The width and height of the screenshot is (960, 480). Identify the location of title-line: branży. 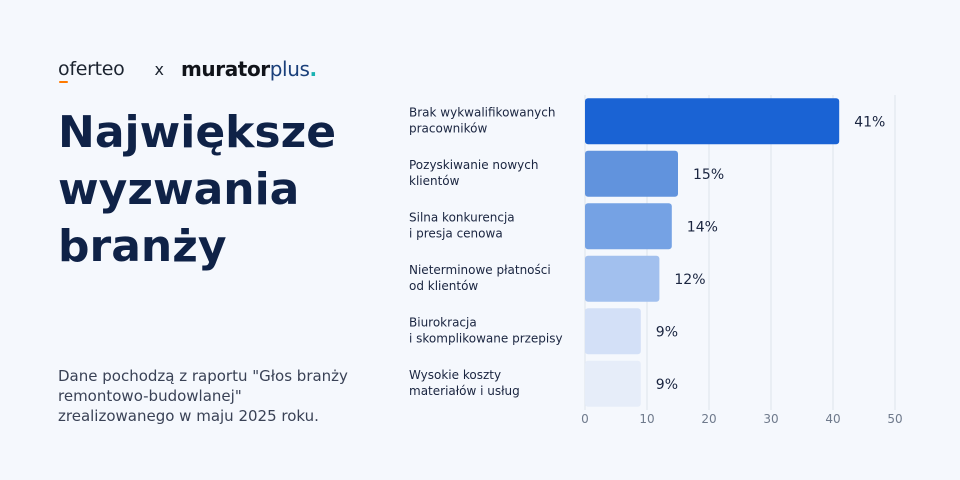
(142, 246).